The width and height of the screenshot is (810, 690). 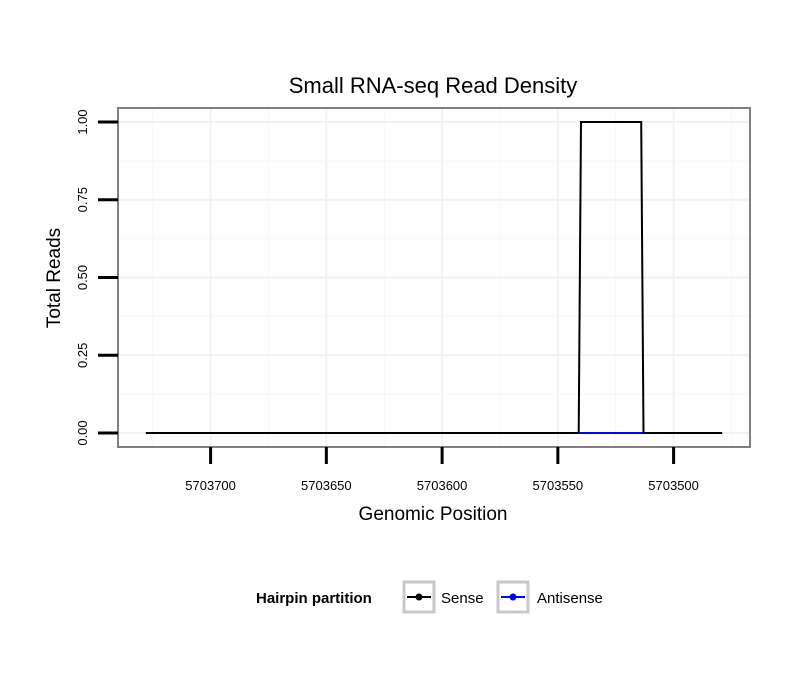 I want to click on x-tick-label: 5703650, so click(x=326, y=485).